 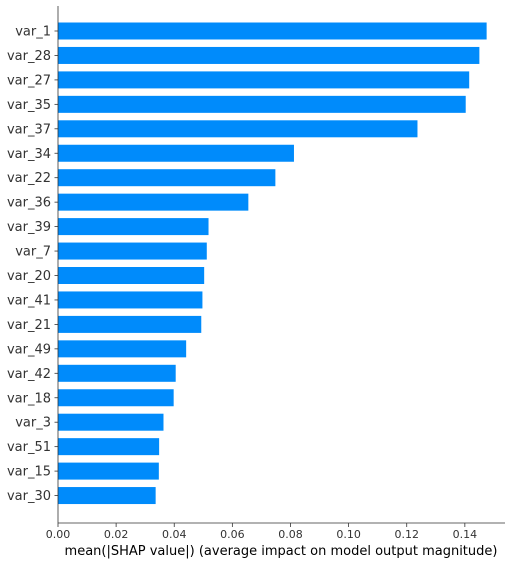 What do you see at coordinates (33, 252) in the screenshot?
I see `y-tick-label: var_7` at bounding box center [33, 252].